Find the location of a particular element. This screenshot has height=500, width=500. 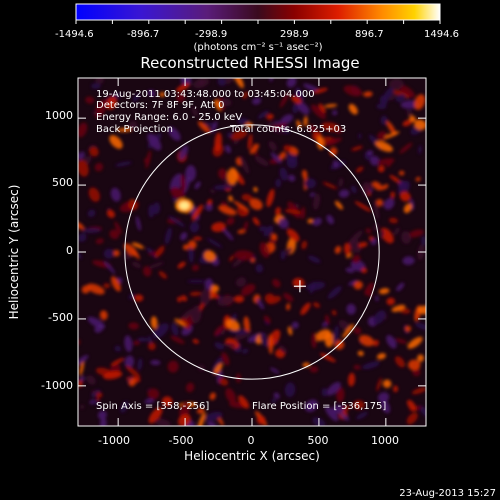

colorbar-tick-label: 298.9 is located at coordinates (294, 34).